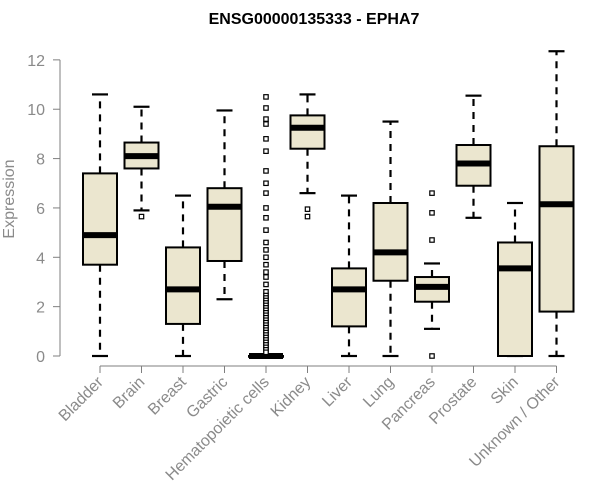 The width and height of the screenshot is (600, 500). I want to click on y-axis: 0 2 4 6 8 10 12, so click(44, 209).